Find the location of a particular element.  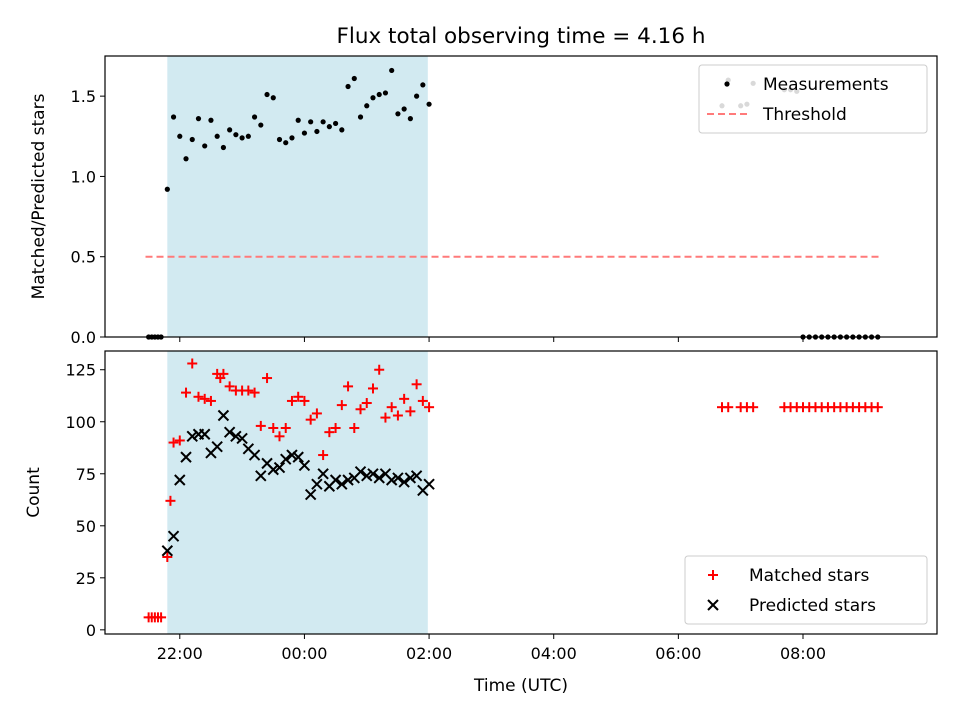

legend-marker-measurements is located at coordinates (727, 84).